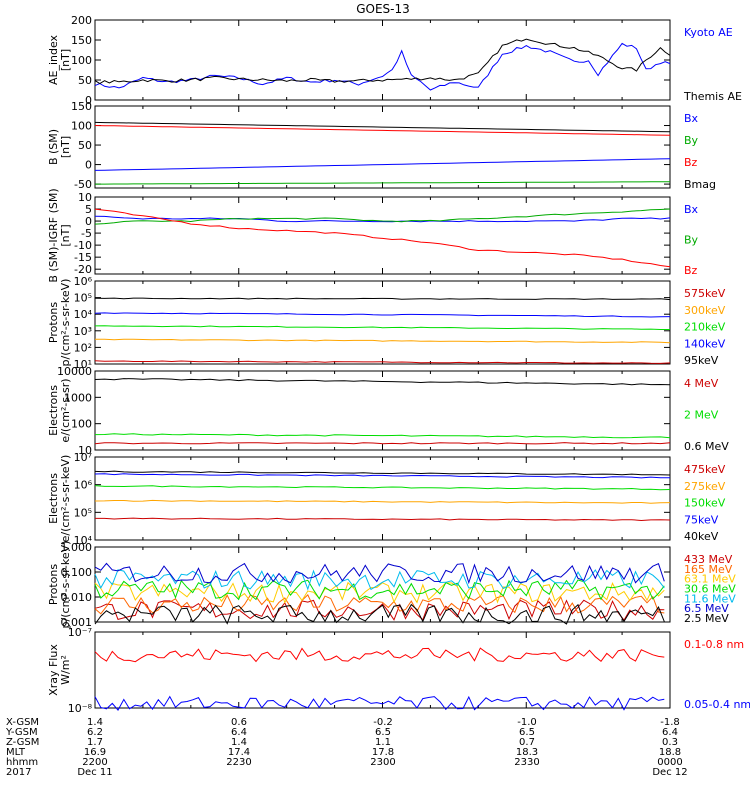 The height and width of the screenshot is (800, 750). I want to click on series-line-0.1-0.8-nm, so click(379, 655).